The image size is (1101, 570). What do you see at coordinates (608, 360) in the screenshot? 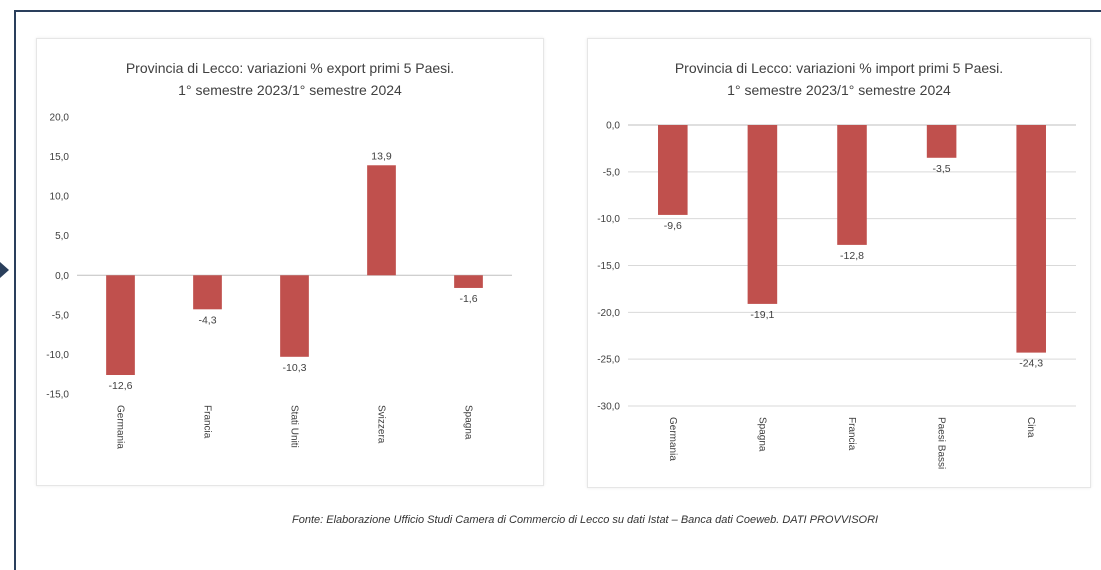
I see `y-tick-label: -25,0` at bounding box center [608, 360].